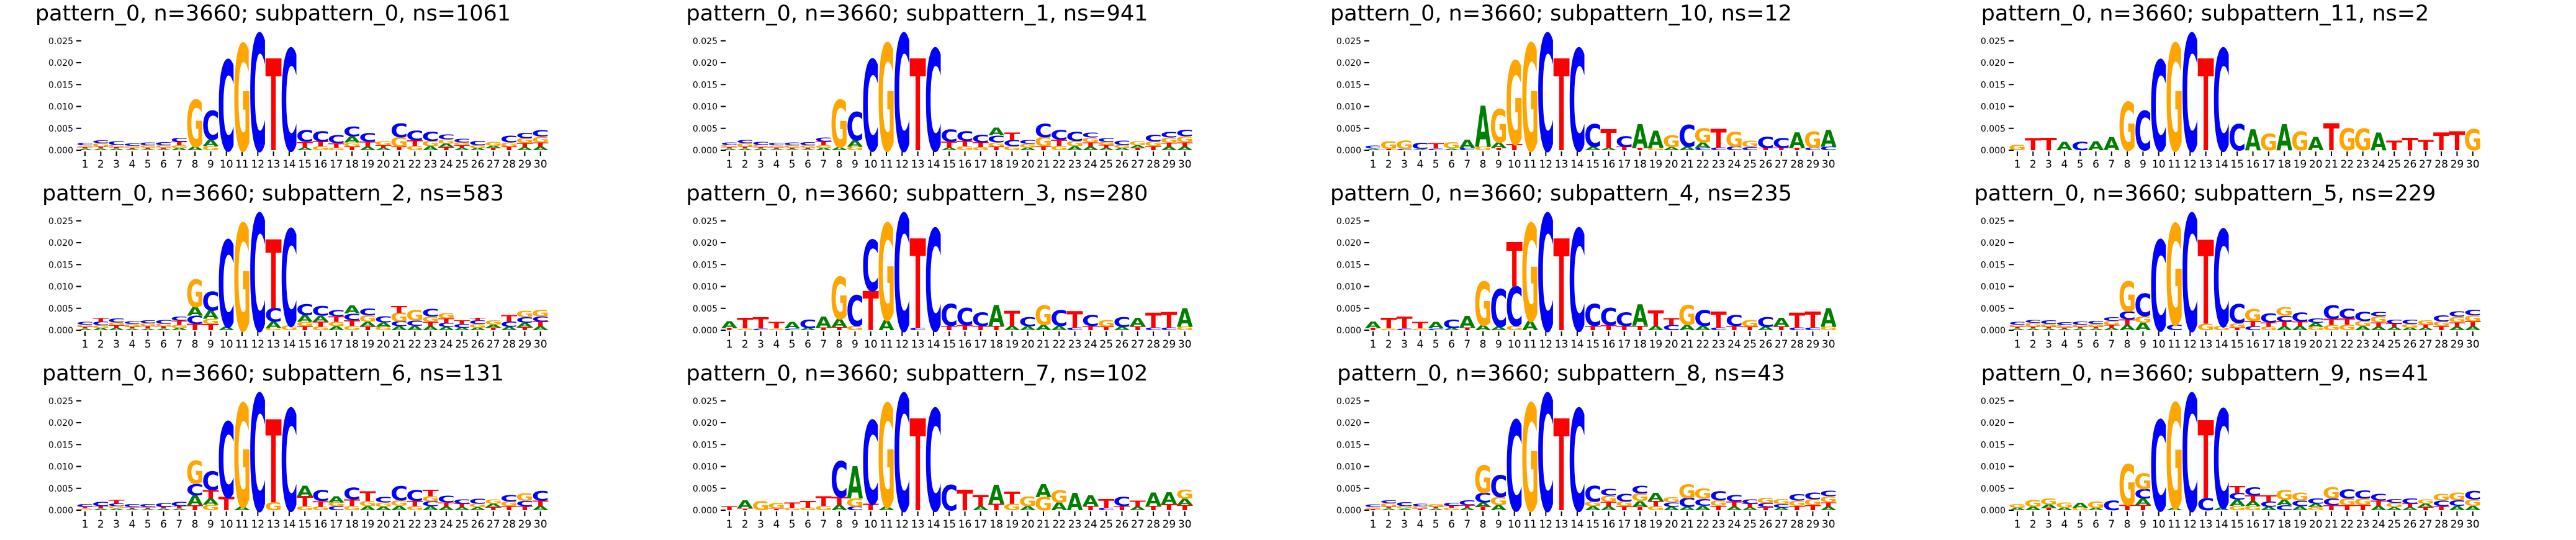 Image resolution: width=2576 pixels, height=540 pixels. I want to click on x-tick-label: 6, so click(2095, 164).